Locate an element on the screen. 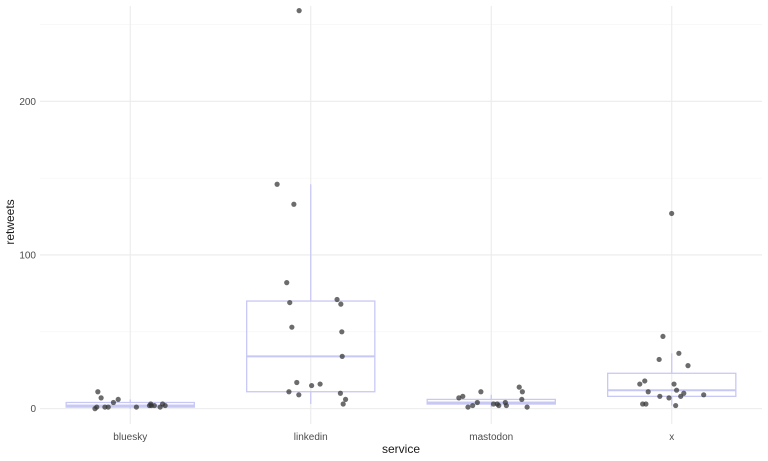  y-tick-label: 0 is located at coordinates (33, 409).